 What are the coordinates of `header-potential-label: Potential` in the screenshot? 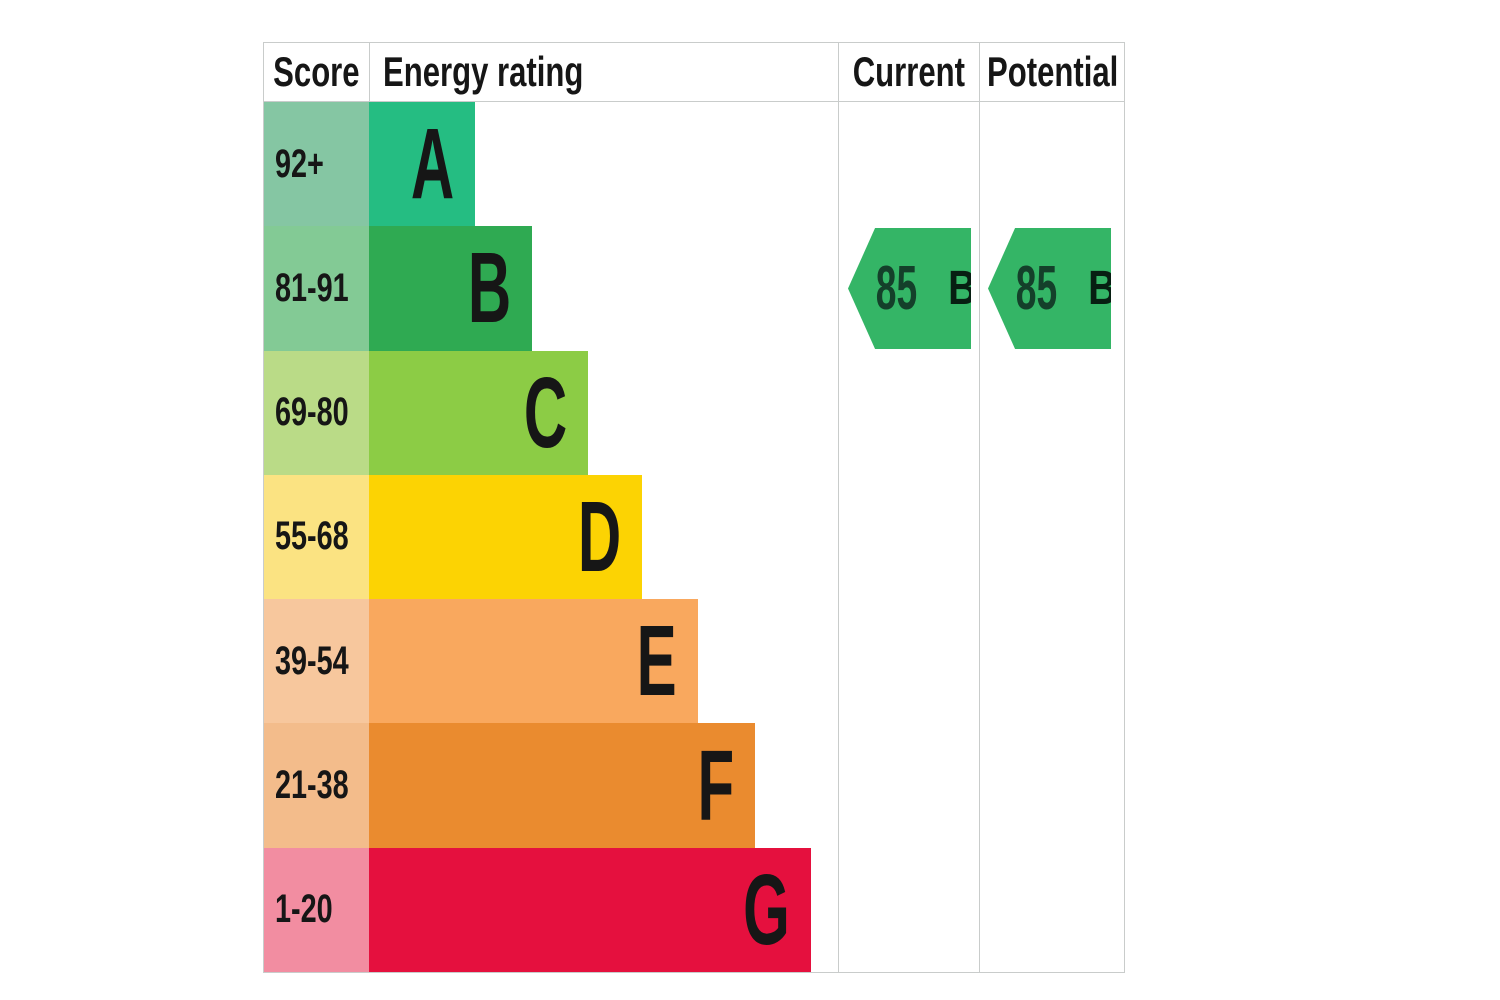 It's located at (1052, 71).